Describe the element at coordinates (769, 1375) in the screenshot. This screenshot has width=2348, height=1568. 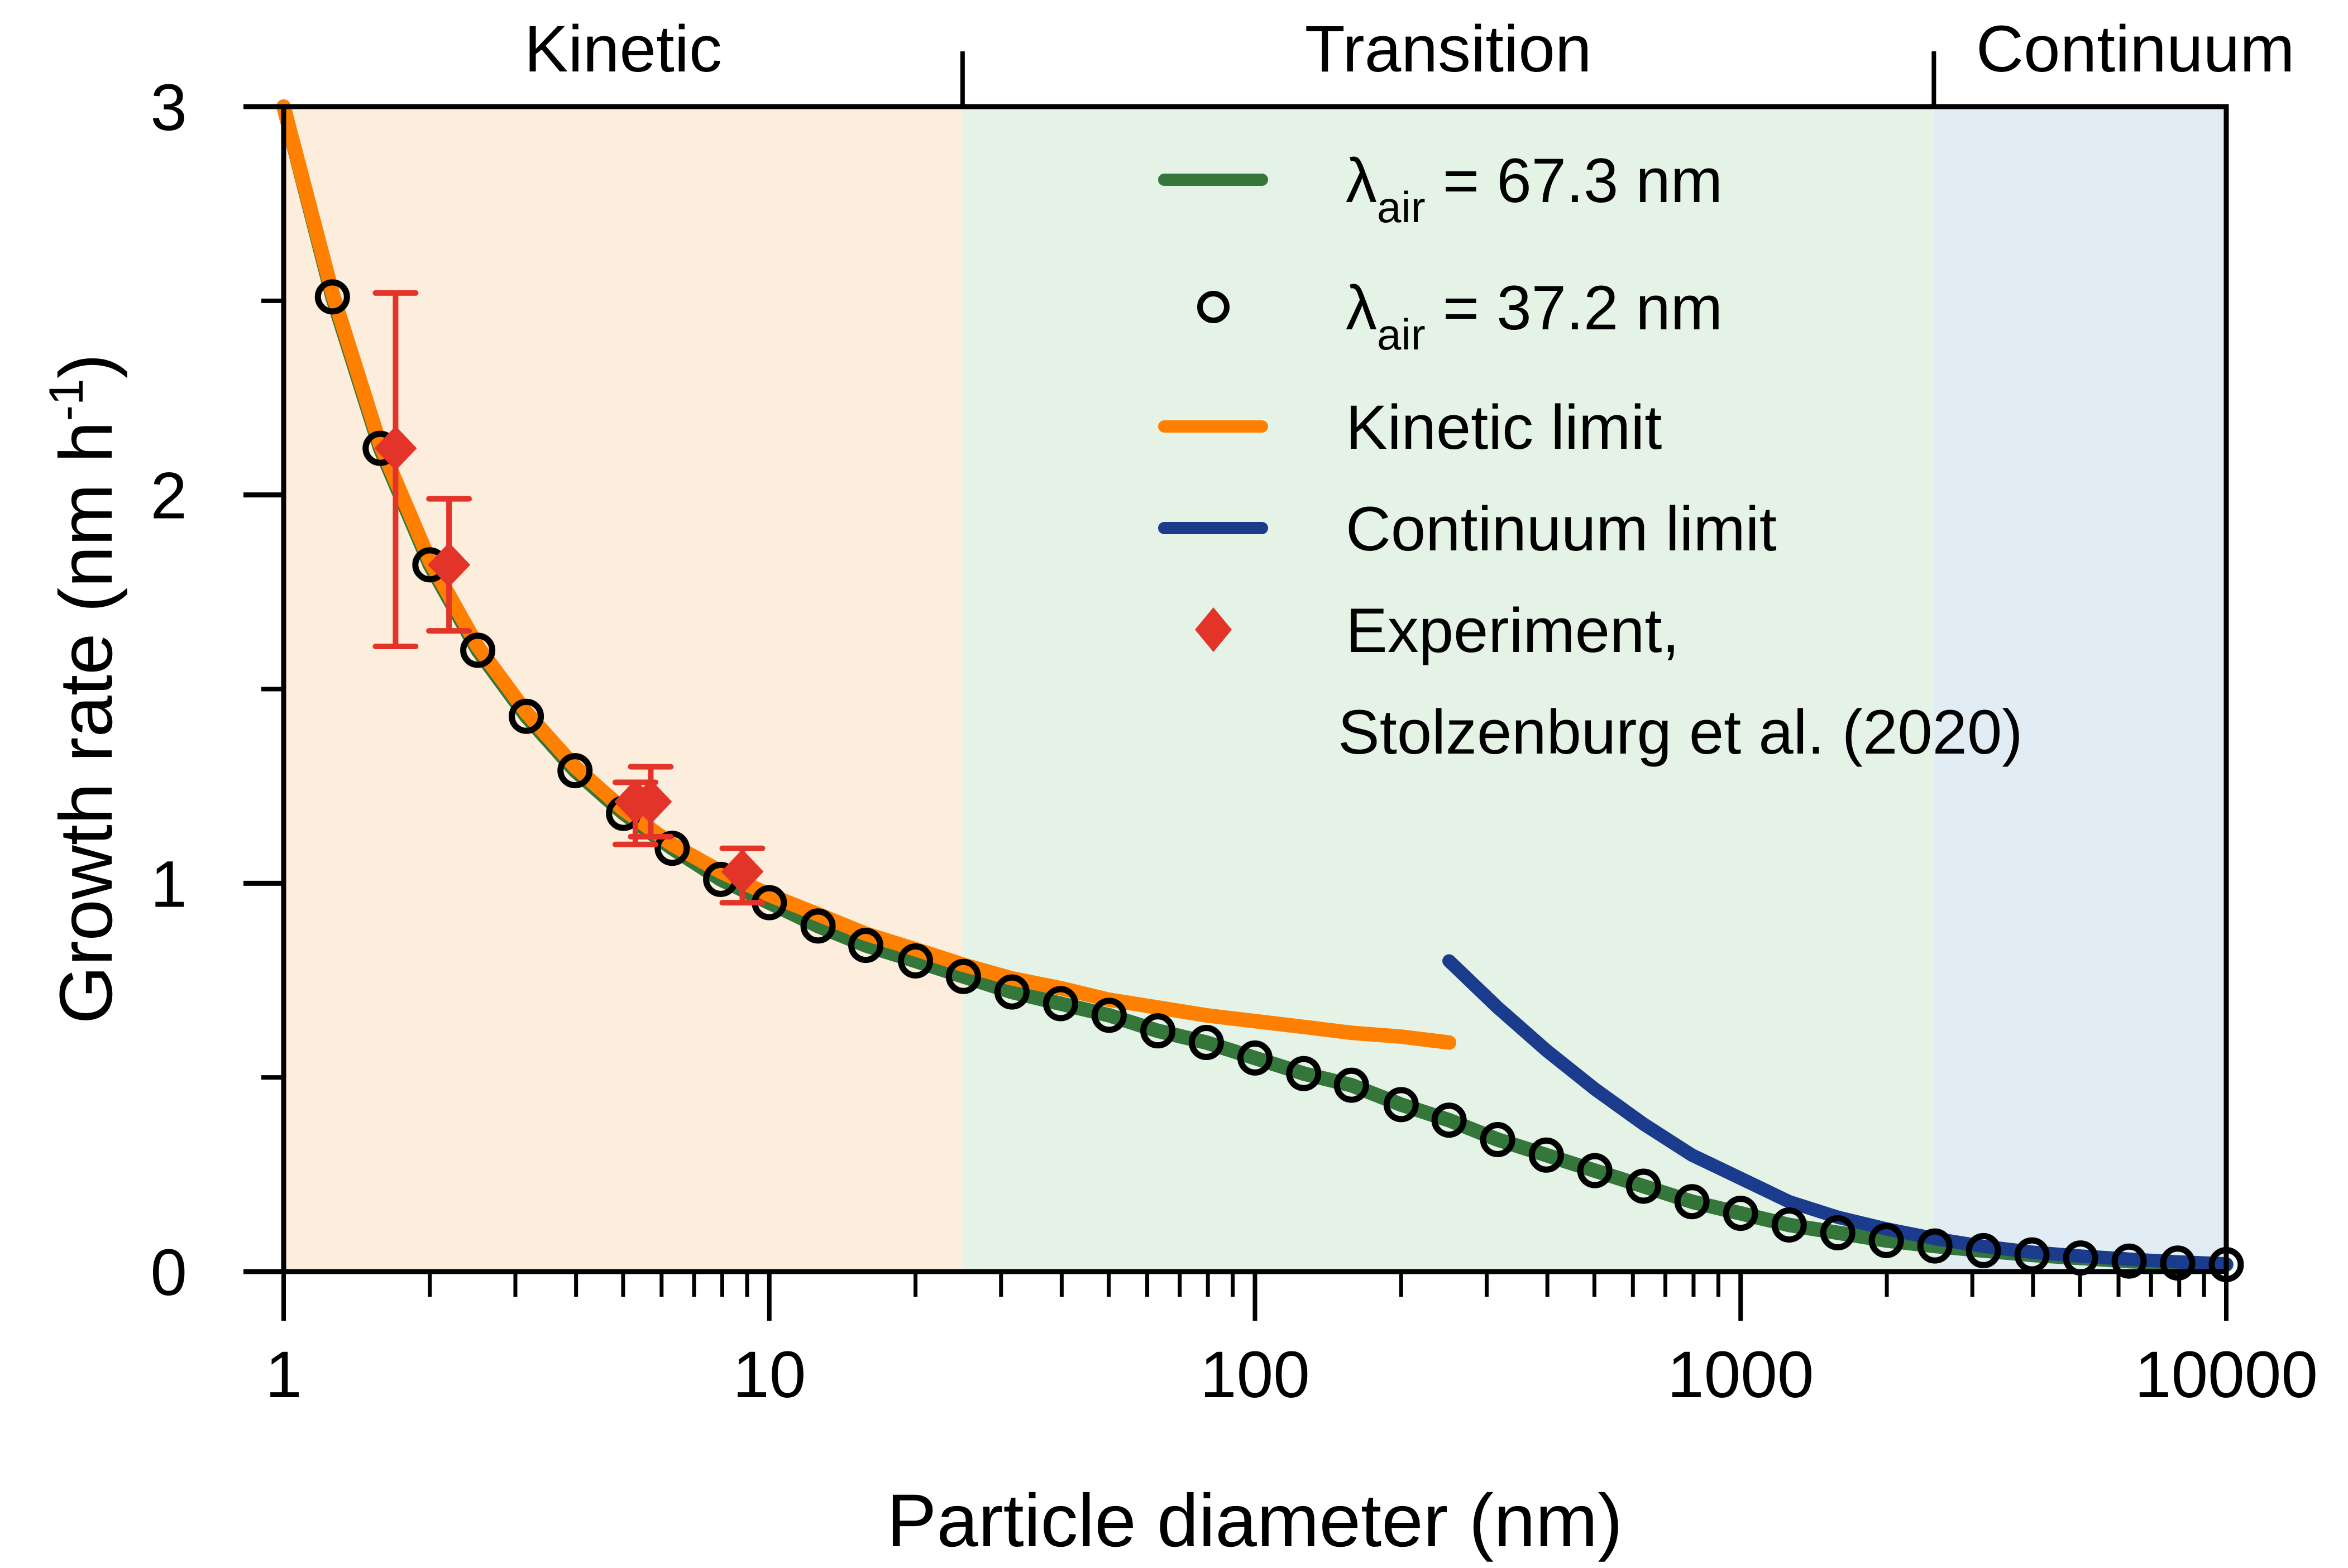
I see `x-tick-label: 10` at that location.